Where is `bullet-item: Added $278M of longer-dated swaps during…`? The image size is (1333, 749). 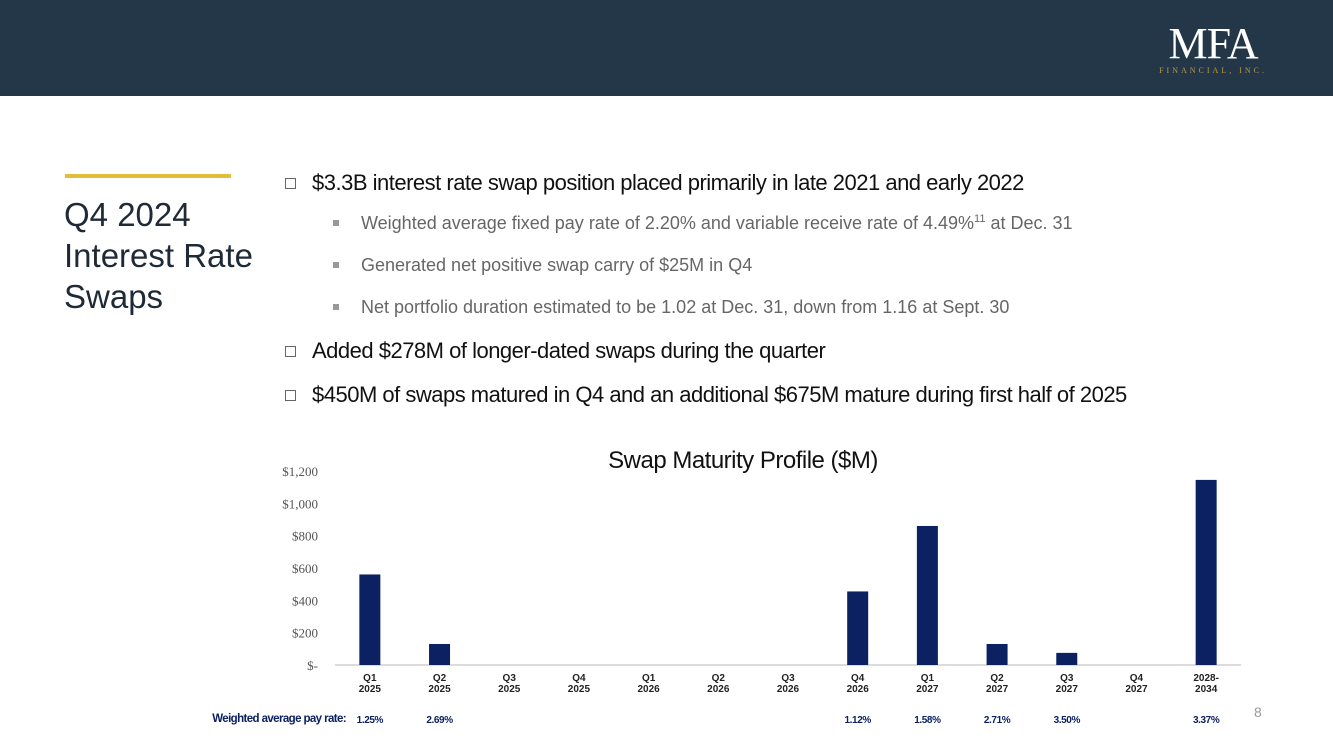
bullet-item: Added $278M of longer-dated swaps during… is located at coordinates (785, 351).